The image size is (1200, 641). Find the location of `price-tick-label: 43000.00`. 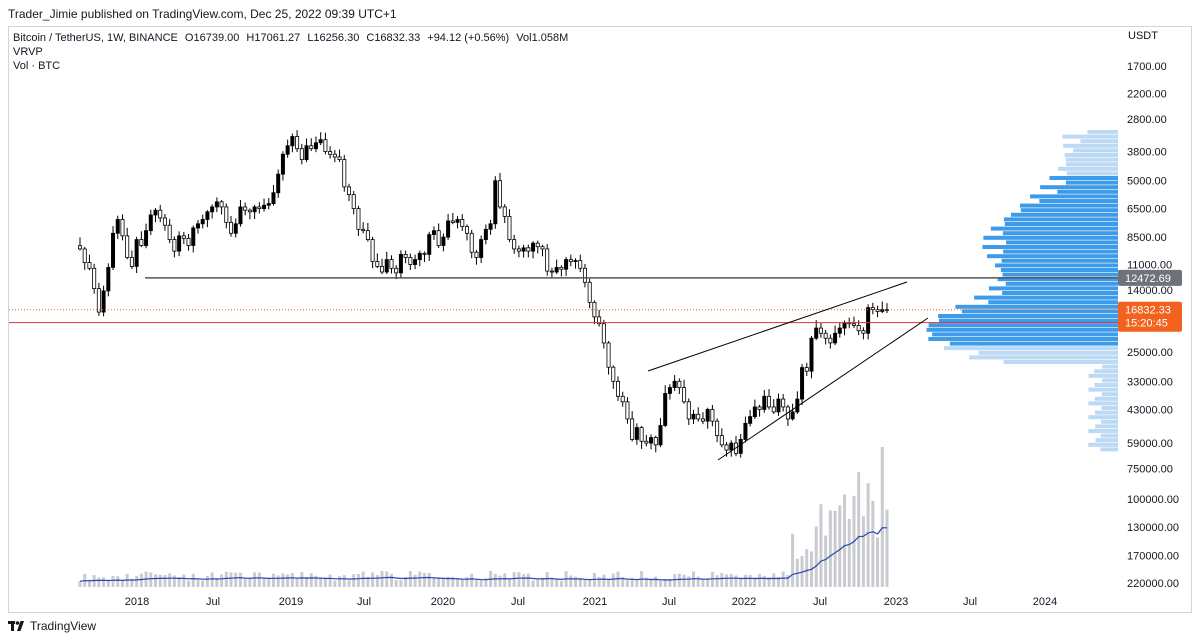

price-tick-label: 43000.00 is located at coordinates (1150, 410).